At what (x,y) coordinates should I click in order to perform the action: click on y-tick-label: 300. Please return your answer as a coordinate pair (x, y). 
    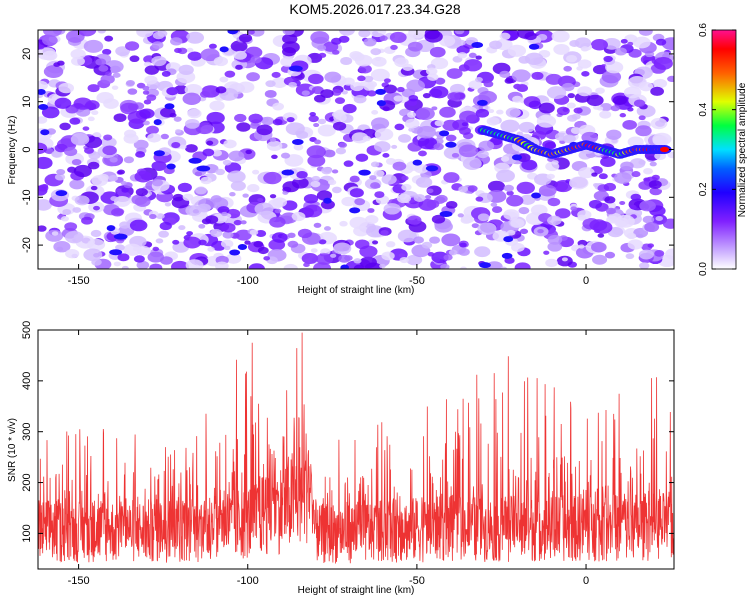
    Looking at the image, I should click on (27, 432).